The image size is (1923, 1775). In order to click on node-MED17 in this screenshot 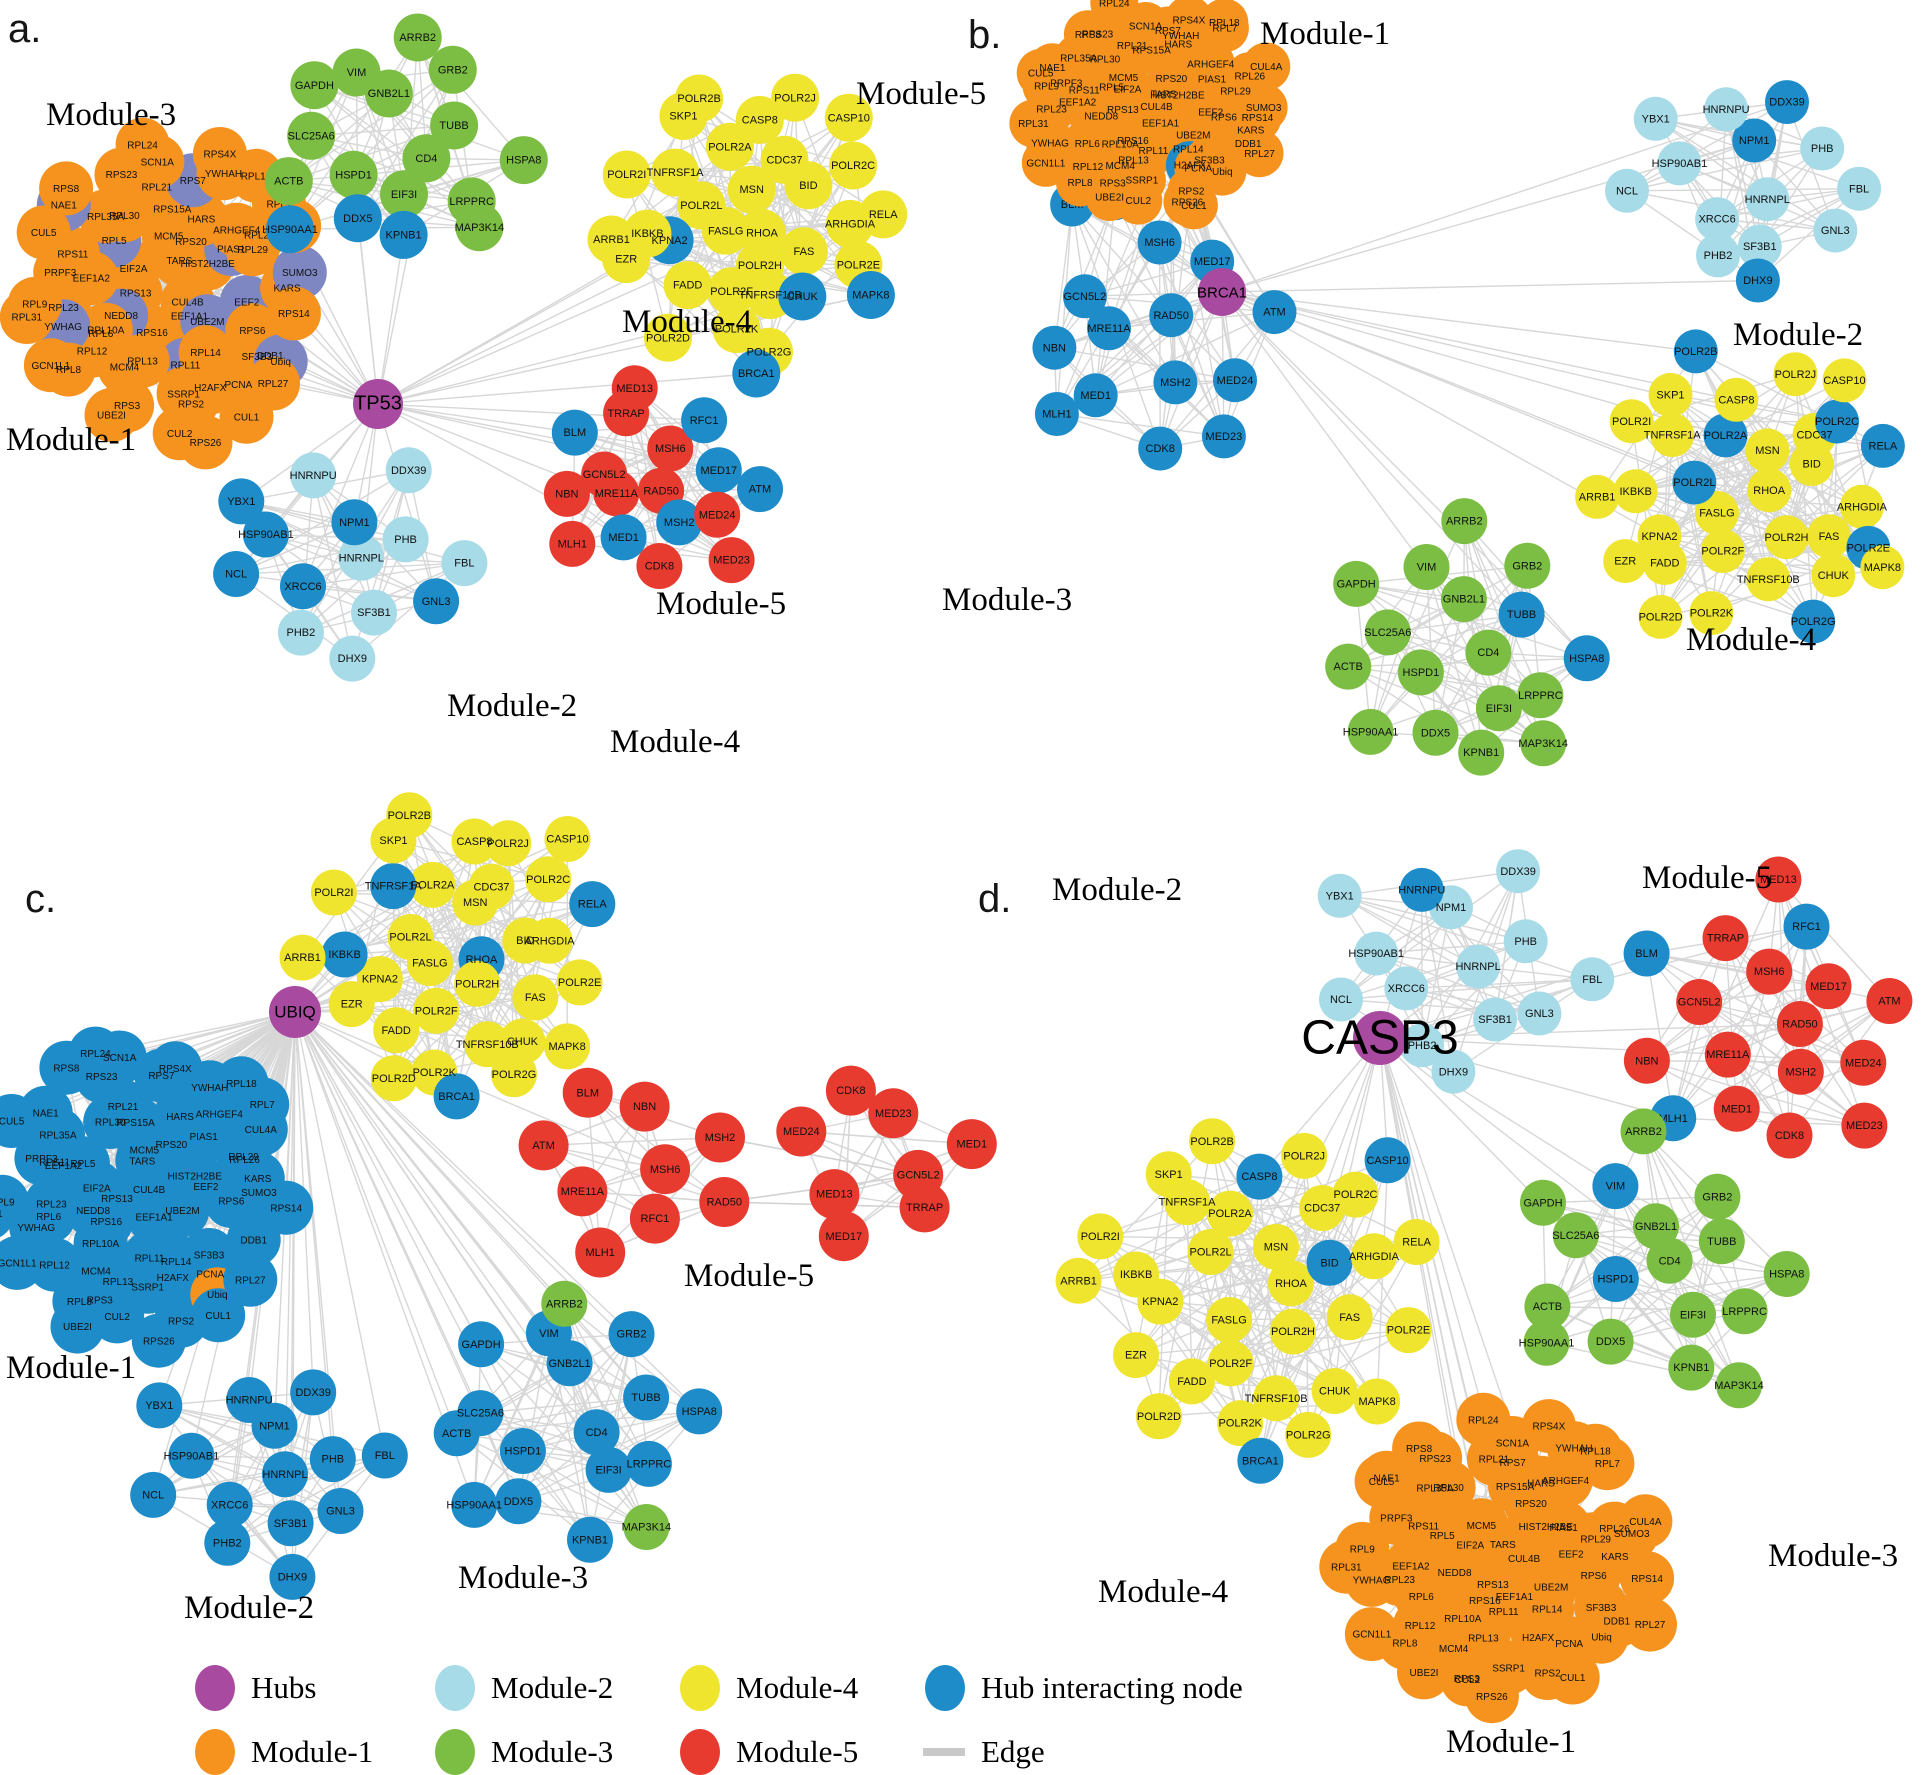, I will do `click(1828, 986)`.